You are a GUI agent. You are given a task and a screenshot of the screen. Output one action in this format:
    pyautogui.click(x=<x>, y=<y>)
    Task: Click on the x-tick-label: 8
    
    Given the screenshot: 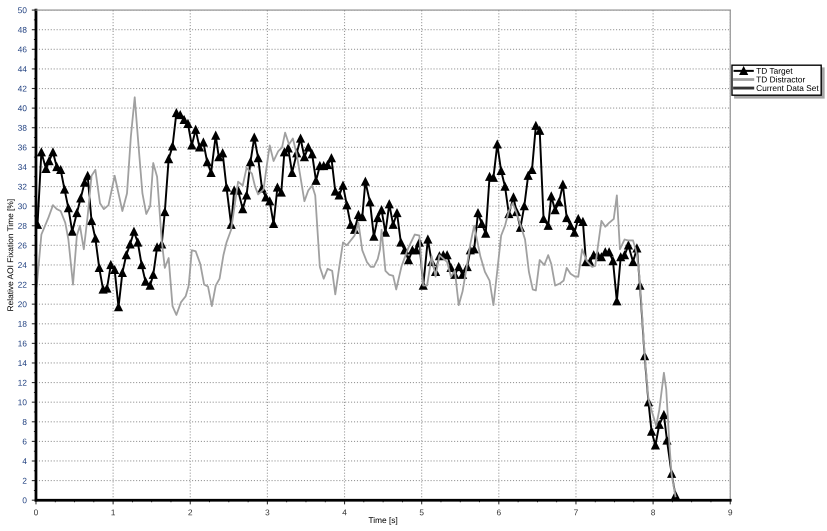 What is the action you would take?
    pyautogui.click(x=653, y=512)
    